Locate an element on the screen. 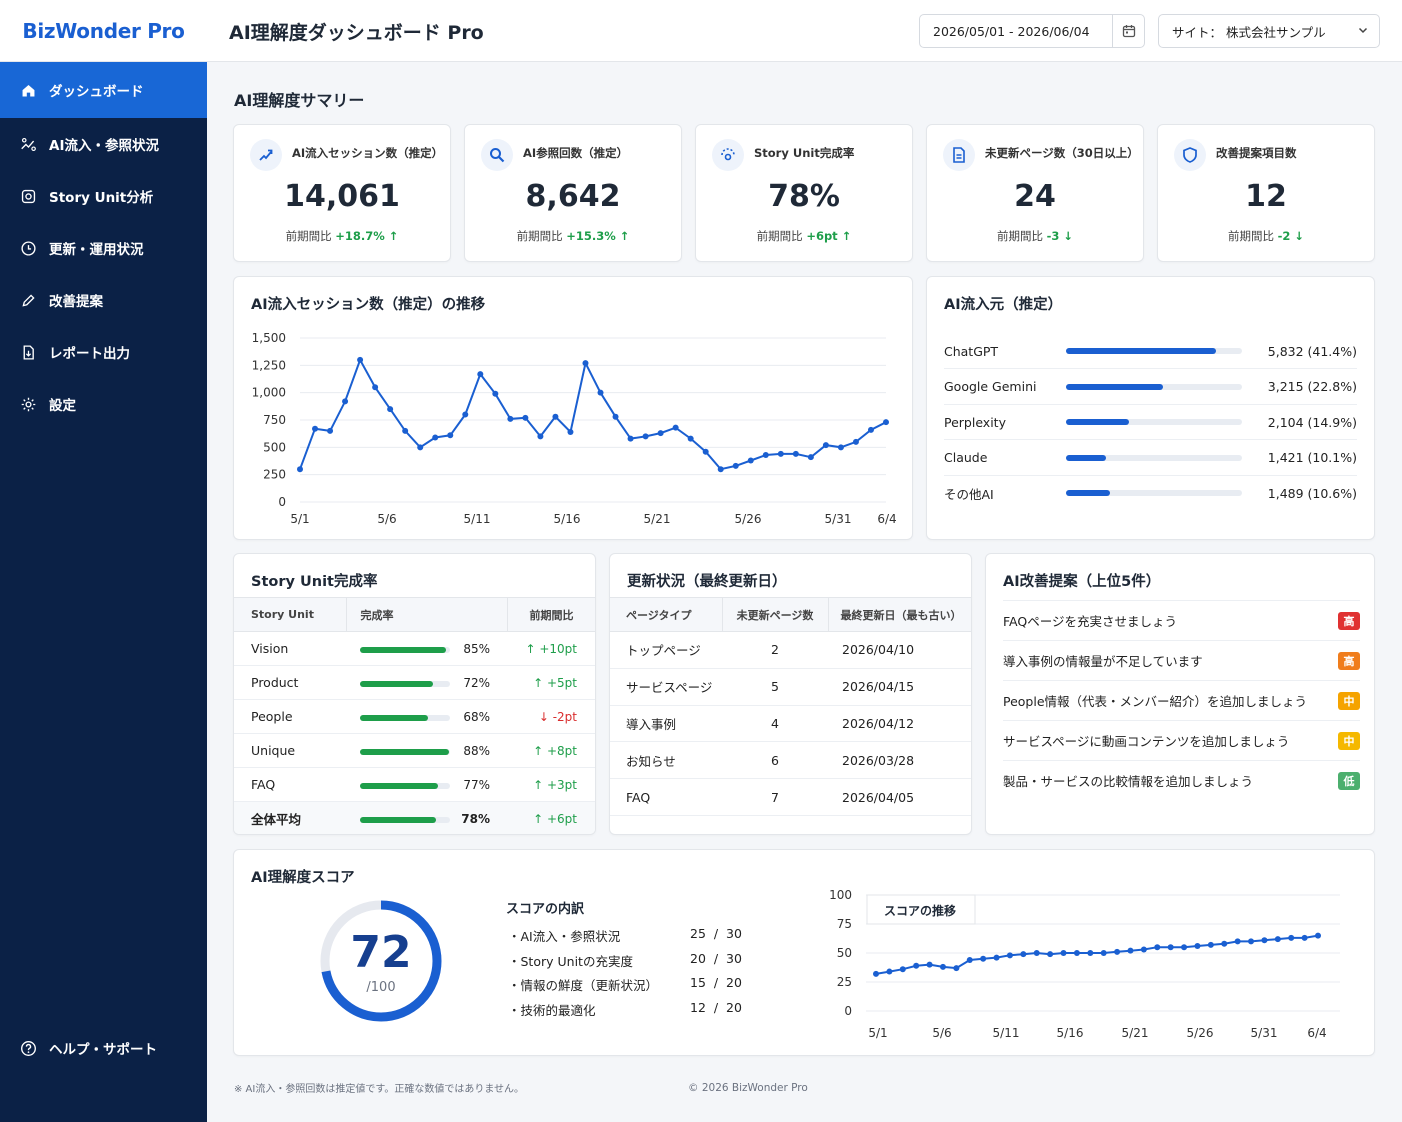 This screenshot has height=1122, width=1402. nav-item-0: ダッシュボード is located at coordinates (103, 90).